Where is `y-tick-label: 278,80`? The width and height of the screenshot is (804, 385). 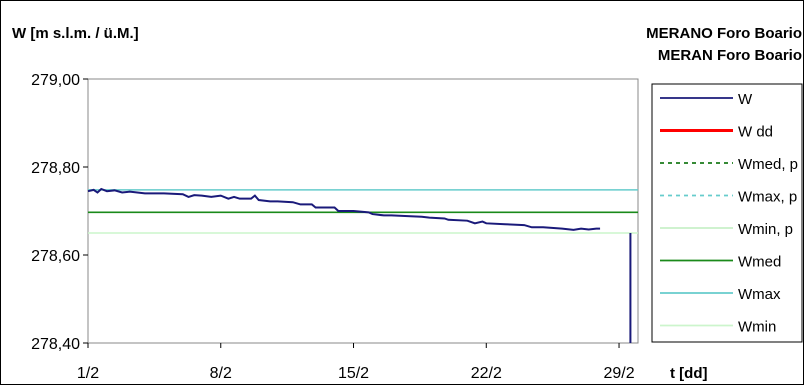
y-tick-label: 278,80 is located at coordinates (55, 168).